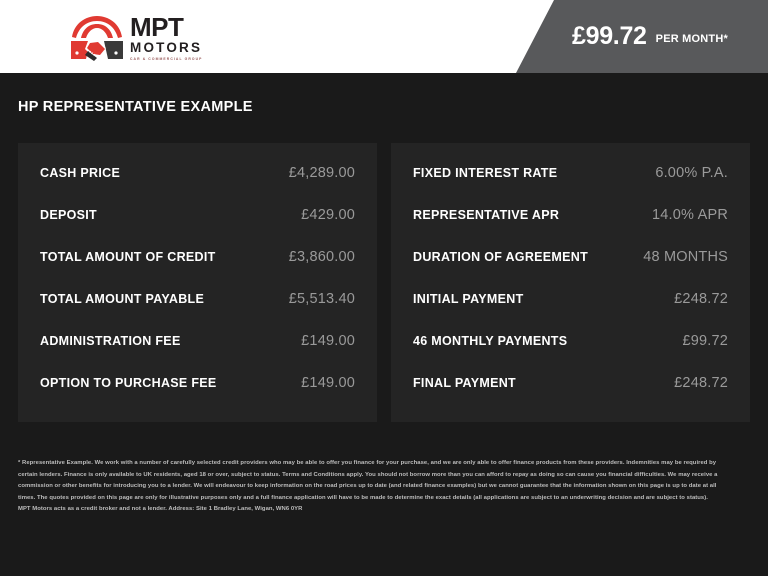 This screenshot has height=576, width=768. What do you see at coordinates (122, 299) in the screenshot?
I see `row-label: TOTAL AMOUNT PAYABLE` at bounding box center [122, 299].